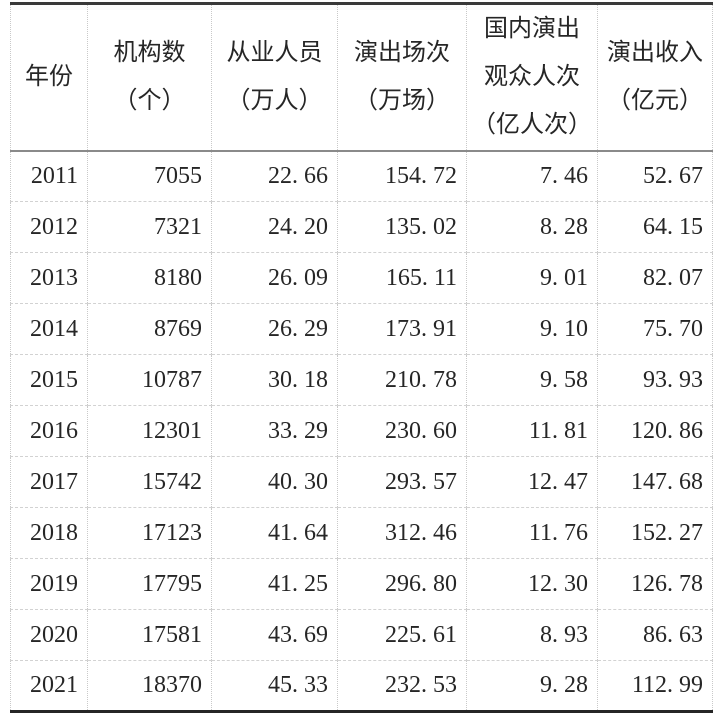 This screenshot has height=718, width=720. What do you see at coordinates (655, 176) in the screenshot?
I see `cell-revenue: 52. 67` at bounding box center [655, 176].